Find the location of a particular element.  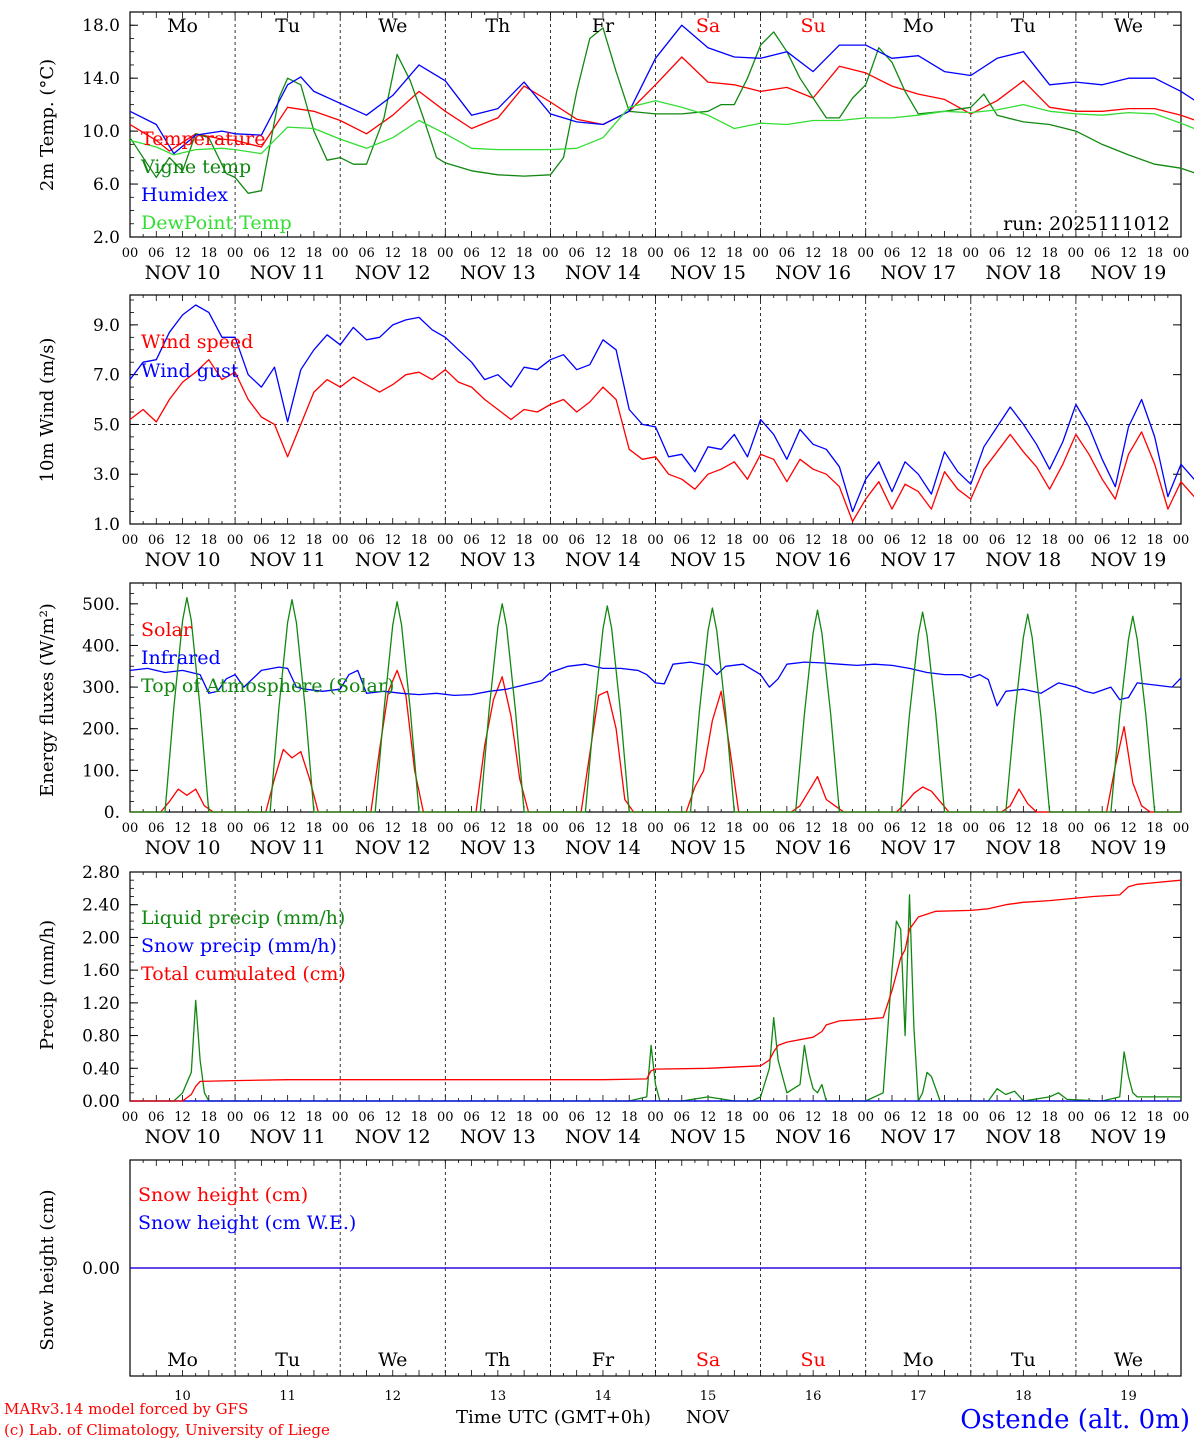

series-line-vigne-temp is located at coordinates (661, 110).